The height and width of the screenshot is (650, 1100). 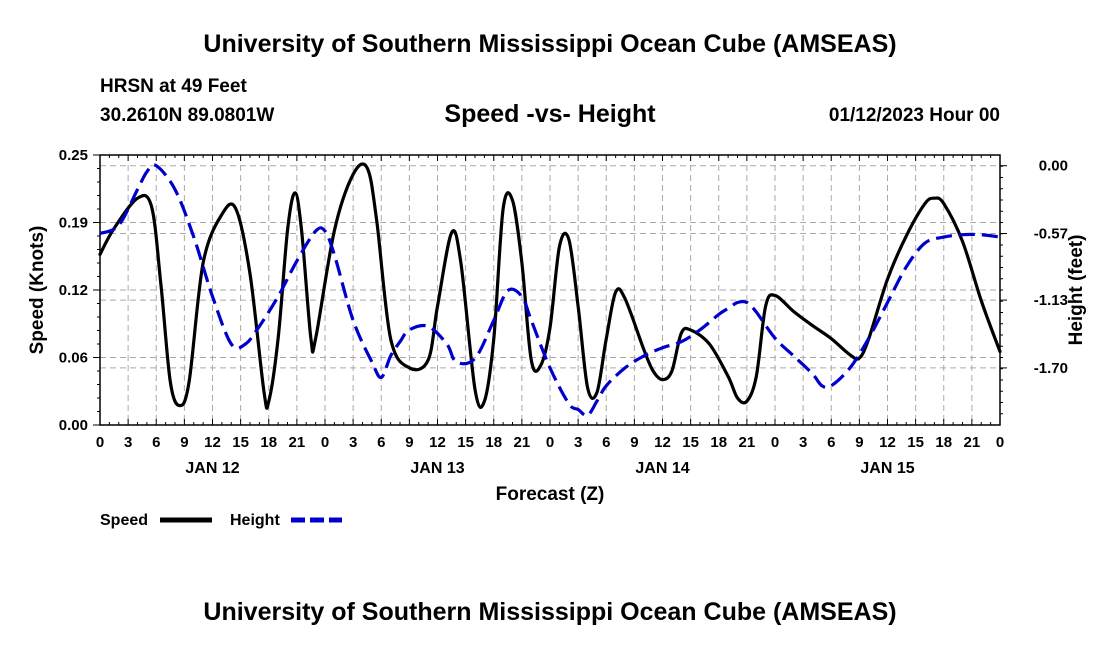 What do you see at coordinates (887, 468) in the screenshot?
I see `date-label: JAN 15` at bounding box center [887, 468].